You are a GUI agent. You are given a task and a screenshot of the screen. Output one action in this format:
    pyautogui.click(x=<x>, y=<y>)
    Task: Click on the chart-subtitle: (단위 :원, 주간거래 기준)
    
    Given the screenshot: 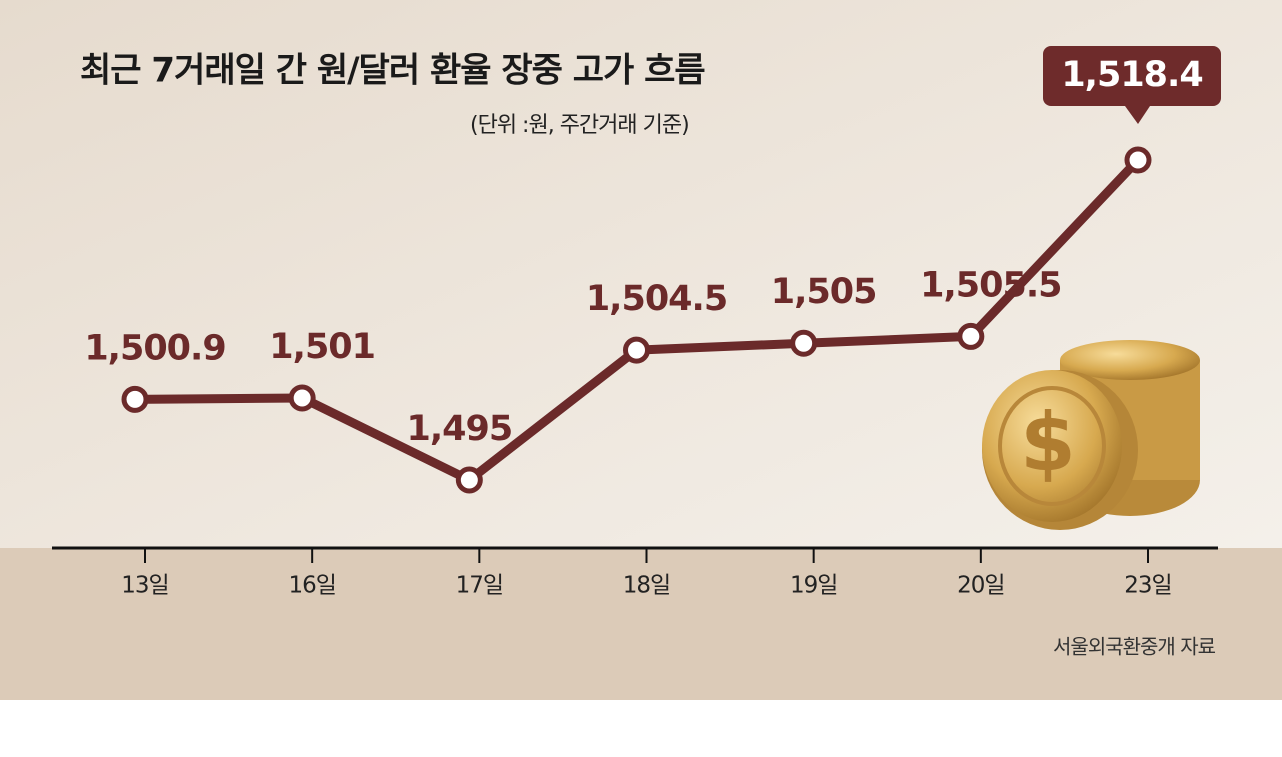 What is the action you would take?
    pyautogui.click(x=579, y=125)
    